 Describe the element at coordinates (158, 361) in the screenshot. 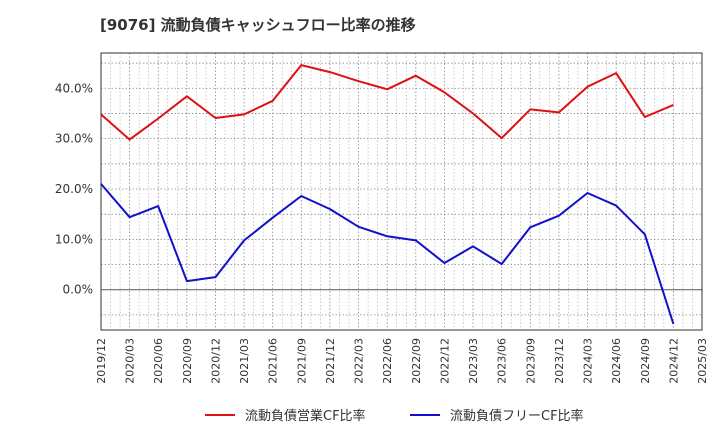

I see `x-tick-label: 2020/06` at that location.